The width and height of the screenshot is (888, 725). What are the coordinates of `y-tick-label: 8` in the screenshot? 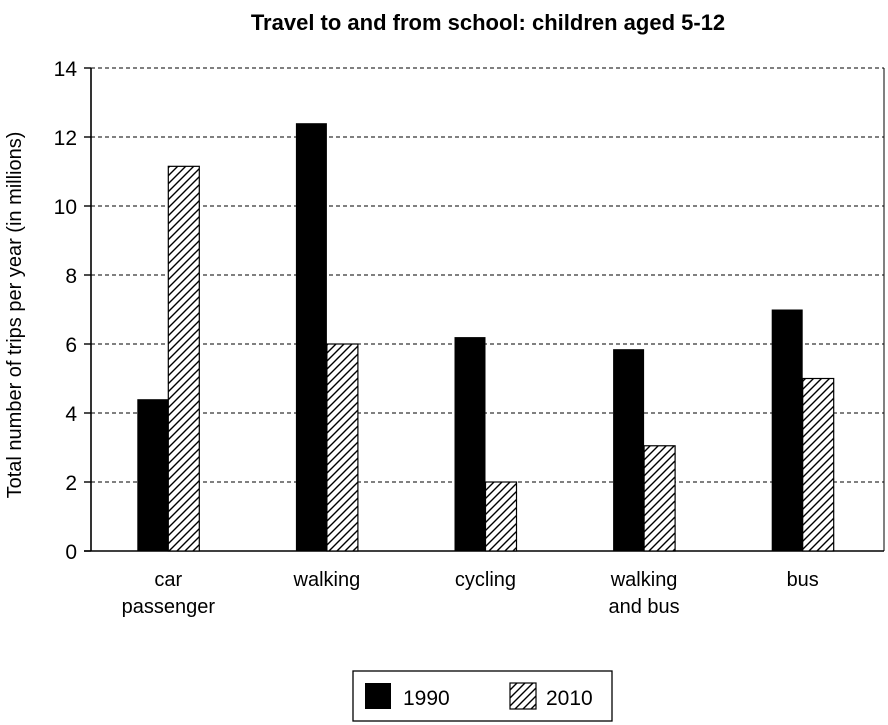 It's located at (71, 276).